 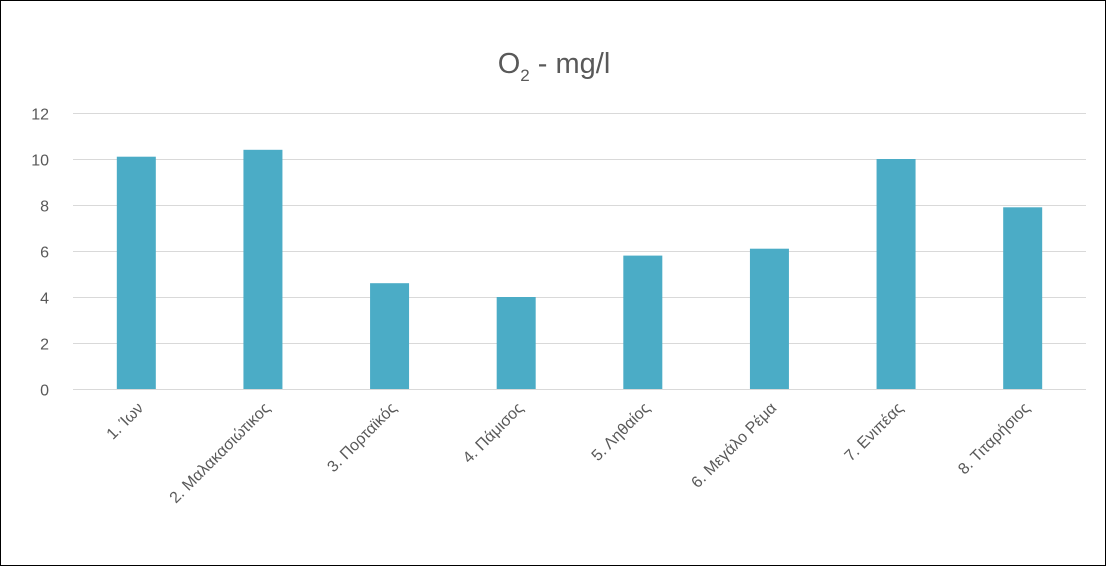 What do you see at coordinates (44, 207) in the screenshot?
I see `y-tick-label: 8` at bounding box center [44, 207].